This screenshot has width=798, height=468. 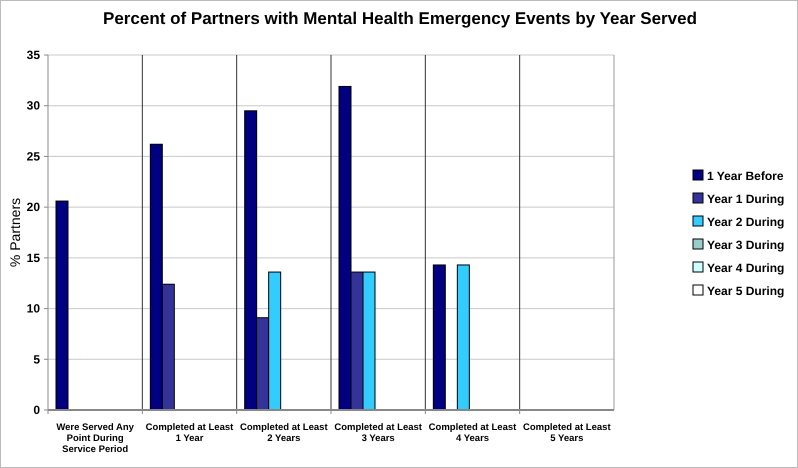 I want to click on y-tick-label: 25, so click(x=33, y=156).